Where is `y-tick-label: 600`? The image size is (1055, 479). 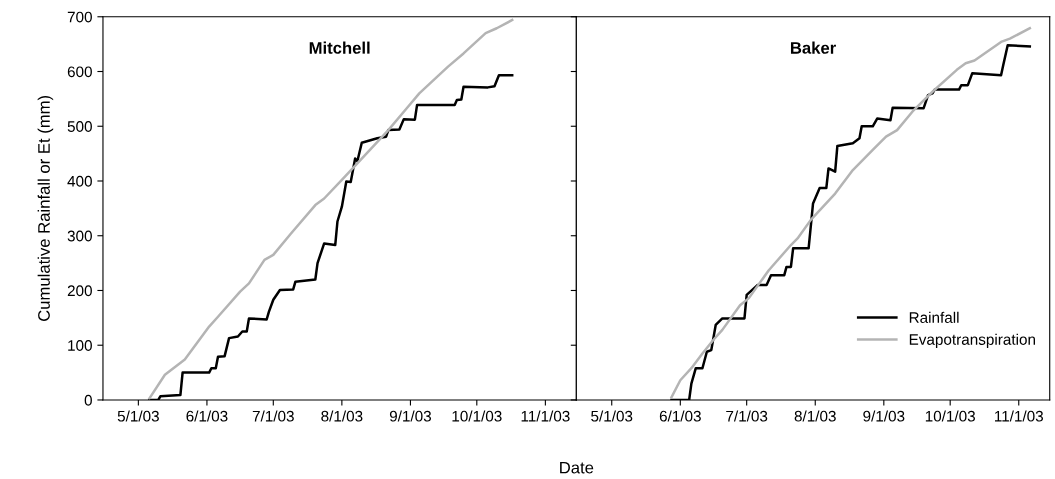
y-tick-label: 600 is located at coordinates (79, 72).